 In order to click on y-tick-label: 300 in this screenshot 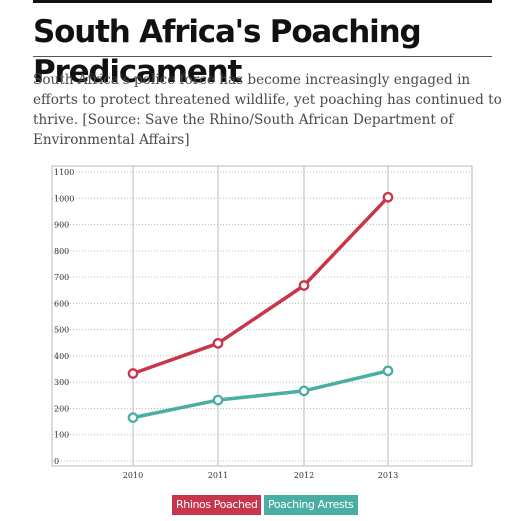, I will do `click(61, 382)`.